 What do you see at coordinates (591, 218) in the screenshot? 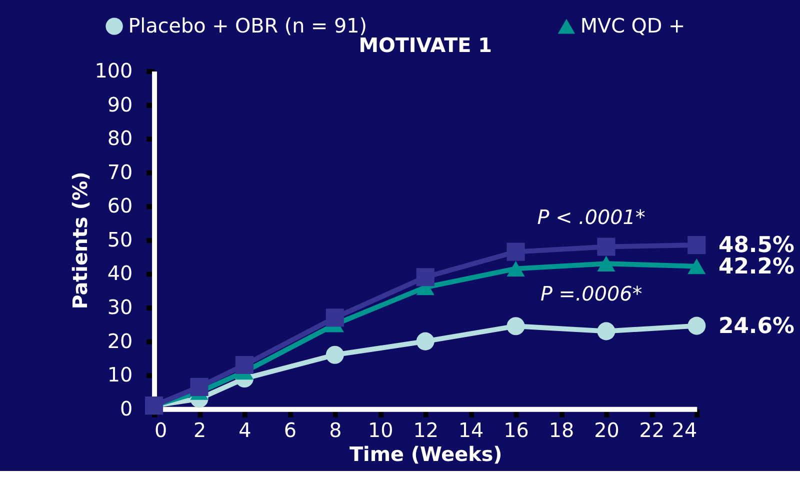
I see `annotation: P < .0001*` at bounding box center [591, 218].